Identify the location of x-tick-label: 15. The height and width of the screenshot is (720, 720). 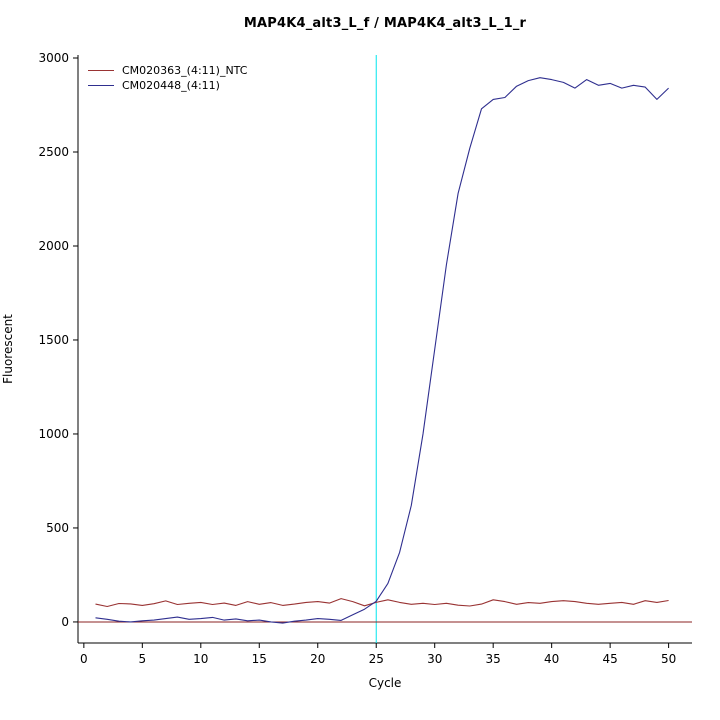
(259, 659).